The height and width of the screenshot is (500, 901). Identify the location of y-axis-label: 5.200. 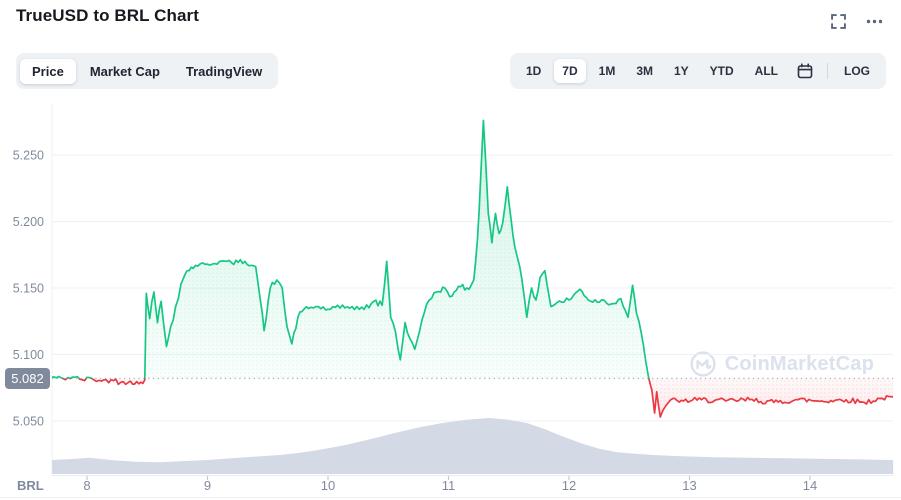
(28, 222).